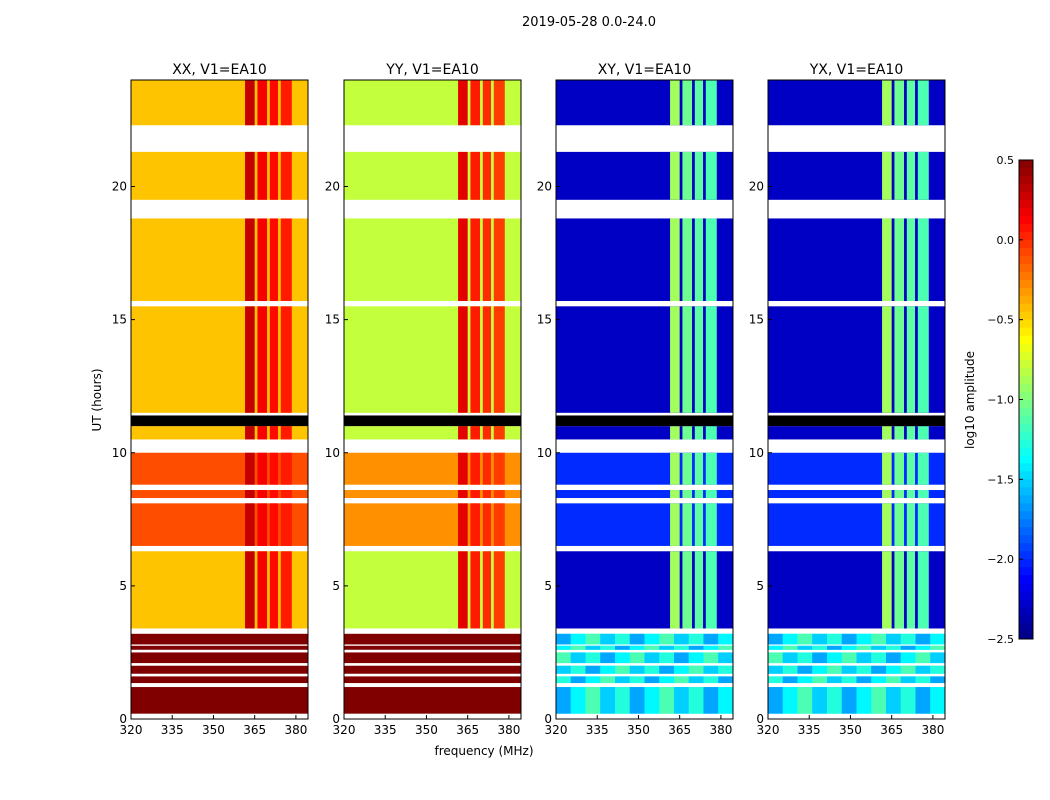 This screenshot has width=1050, height=800. Describe the element at coordinates (219, 70) in the screenshot. I see `panel-title: XX, V1=EA10` at that location.